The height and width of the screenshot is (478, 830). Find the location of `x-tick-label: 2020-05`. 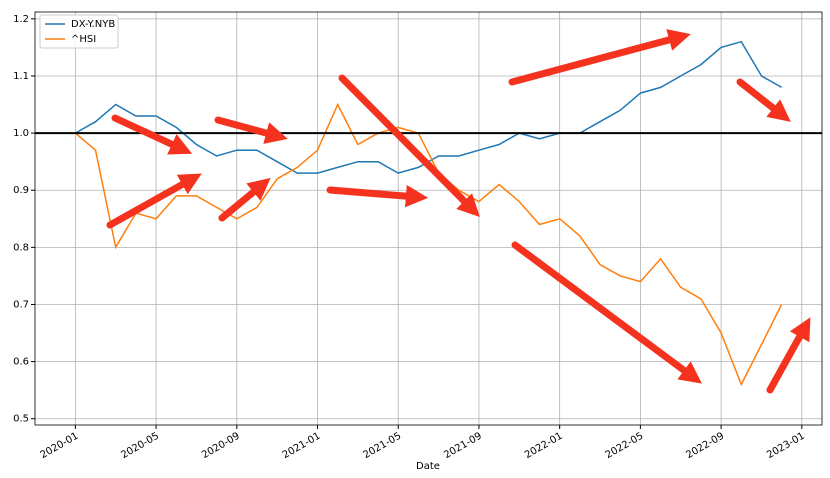

x-tick-label: 2020-05 is located at coordinates (140, 446).